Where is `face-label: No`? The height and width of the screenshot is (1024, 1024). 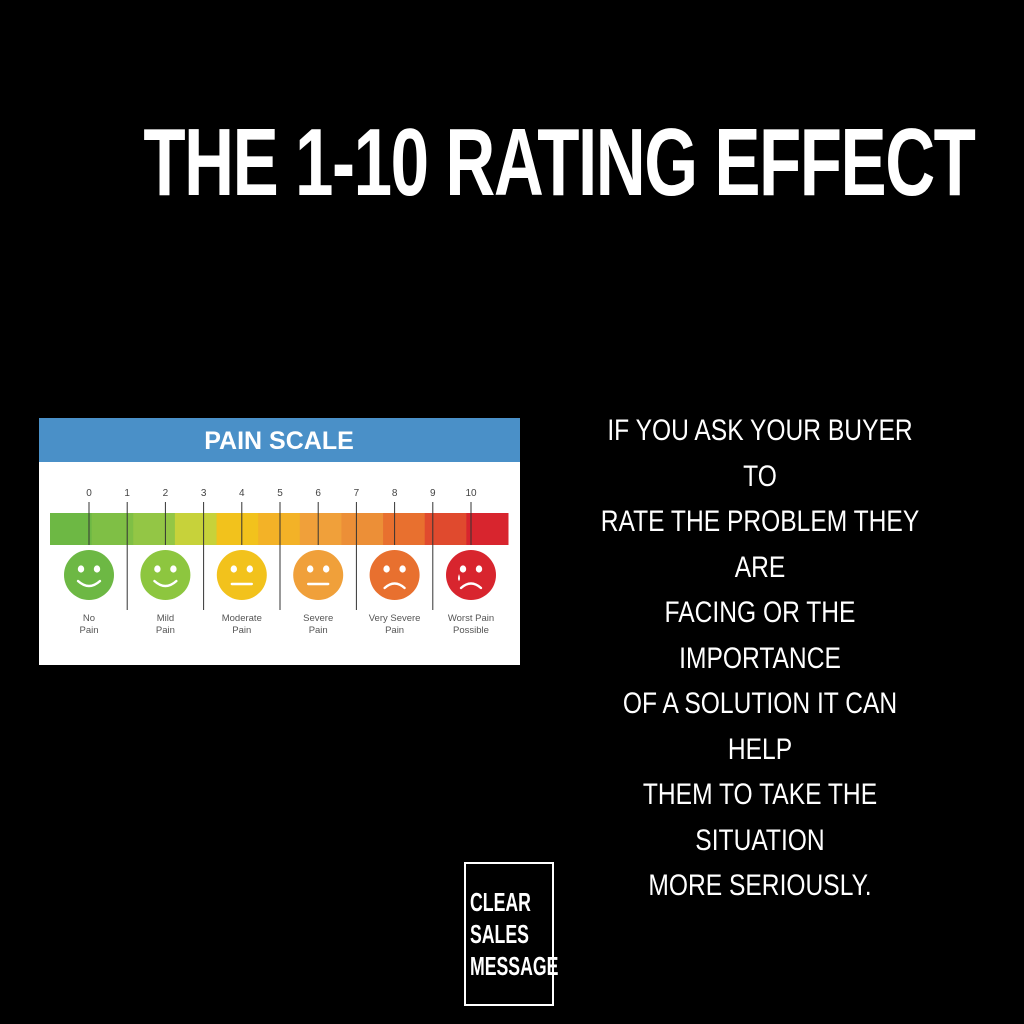
face-label: No is located at coordinates (89, 618).